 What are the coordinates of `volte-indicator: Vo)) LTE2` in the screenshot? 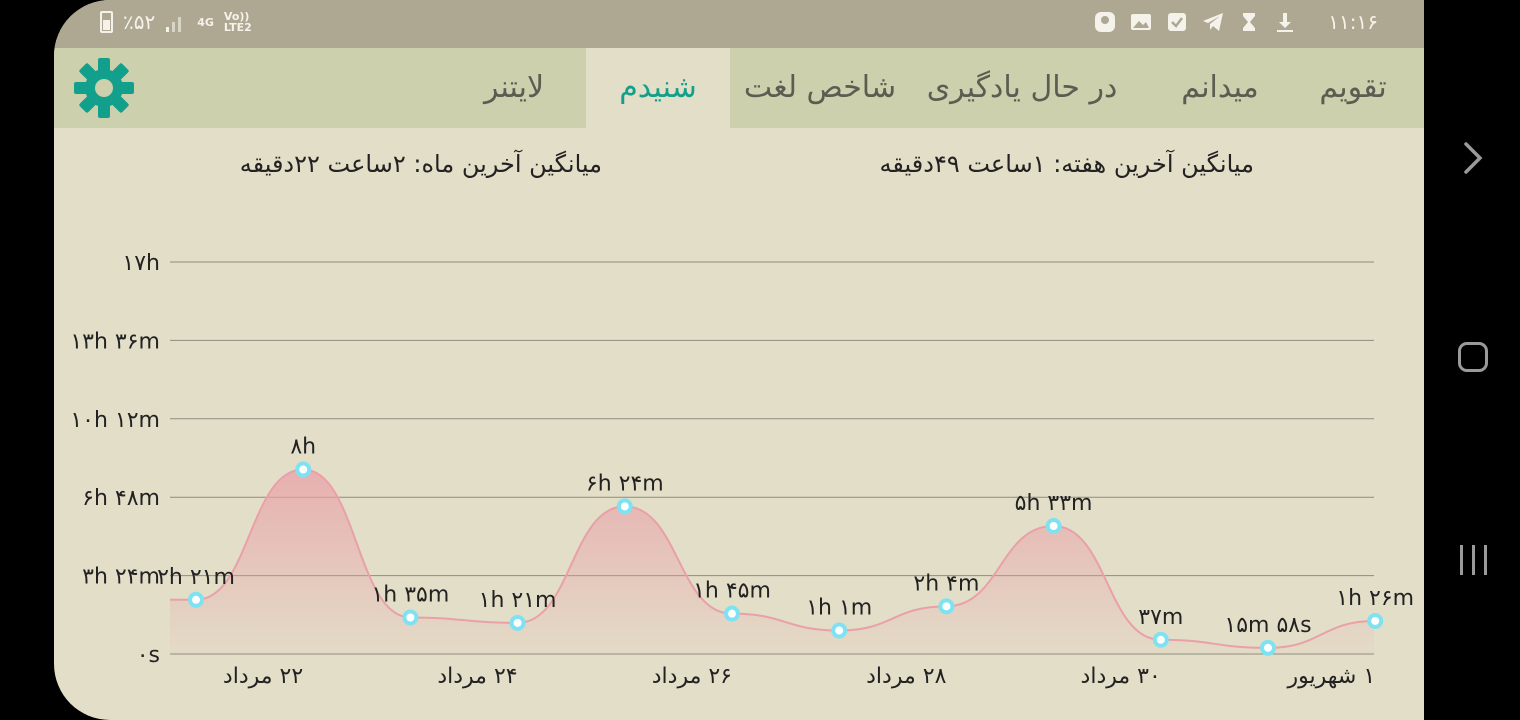 It's located at (238, 22).